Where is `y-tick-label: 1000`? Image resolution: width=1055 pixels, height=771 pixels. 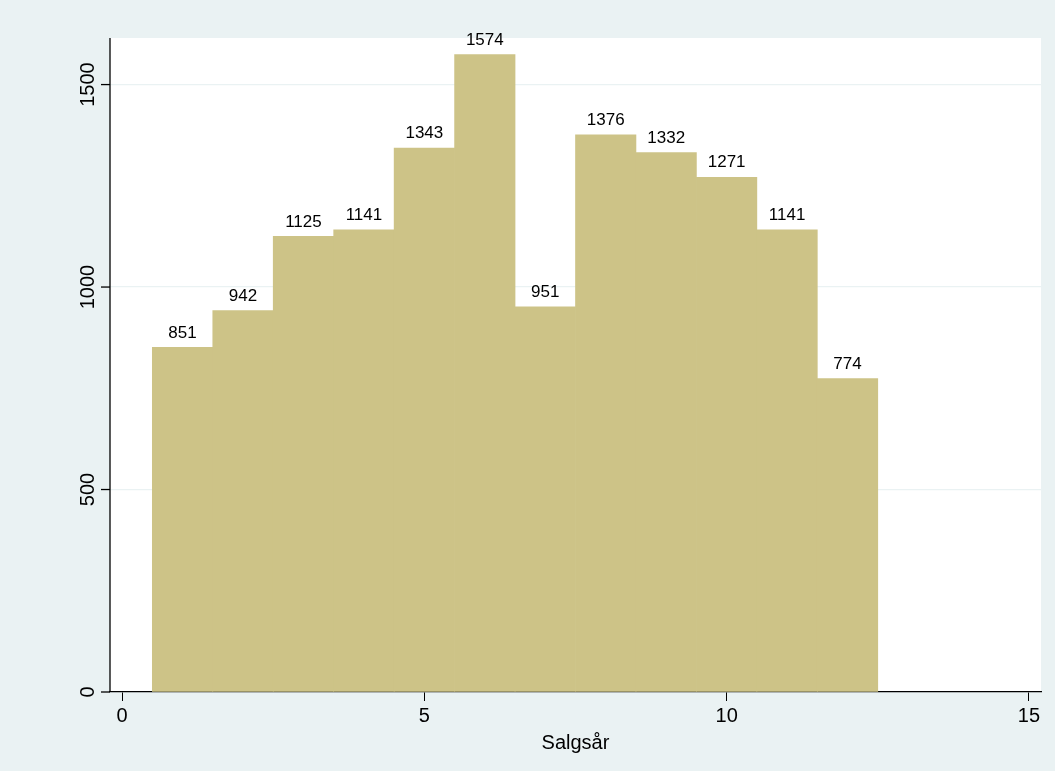 y-tick-label: 1000 is located at coordinates (86, 287).